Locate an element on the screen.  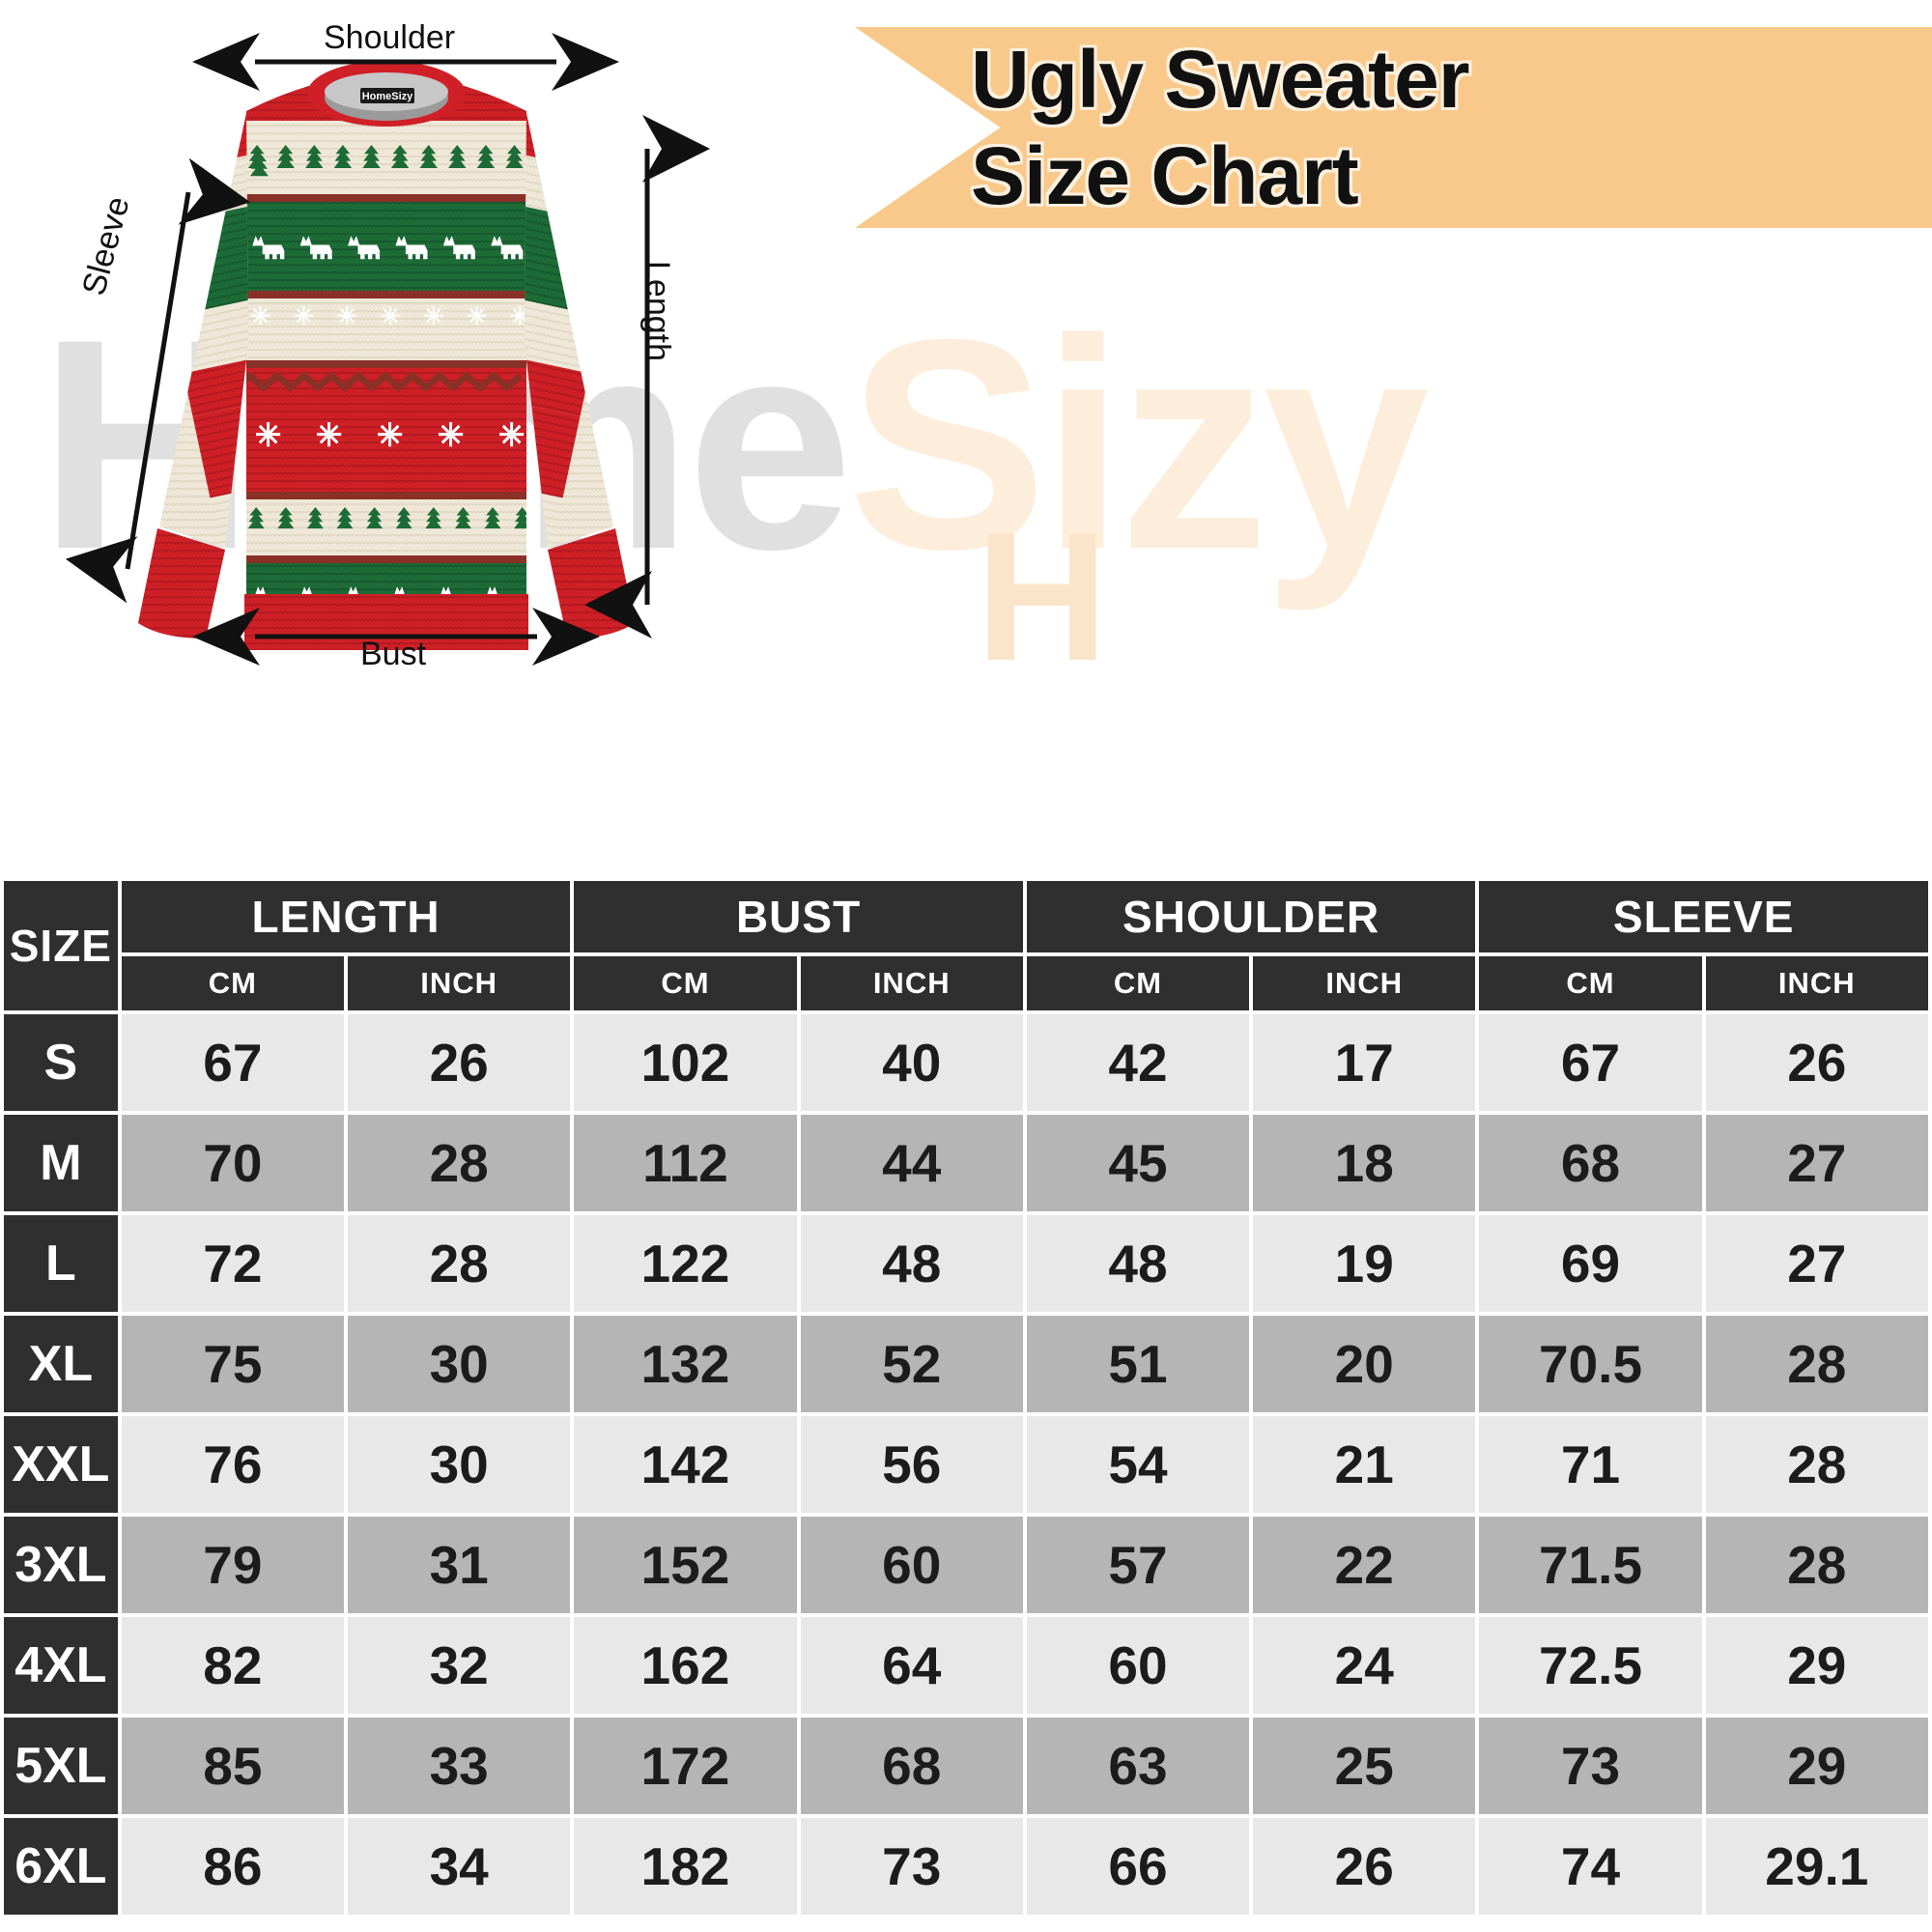
brand-tag-background is located at coordinates (387, 95).